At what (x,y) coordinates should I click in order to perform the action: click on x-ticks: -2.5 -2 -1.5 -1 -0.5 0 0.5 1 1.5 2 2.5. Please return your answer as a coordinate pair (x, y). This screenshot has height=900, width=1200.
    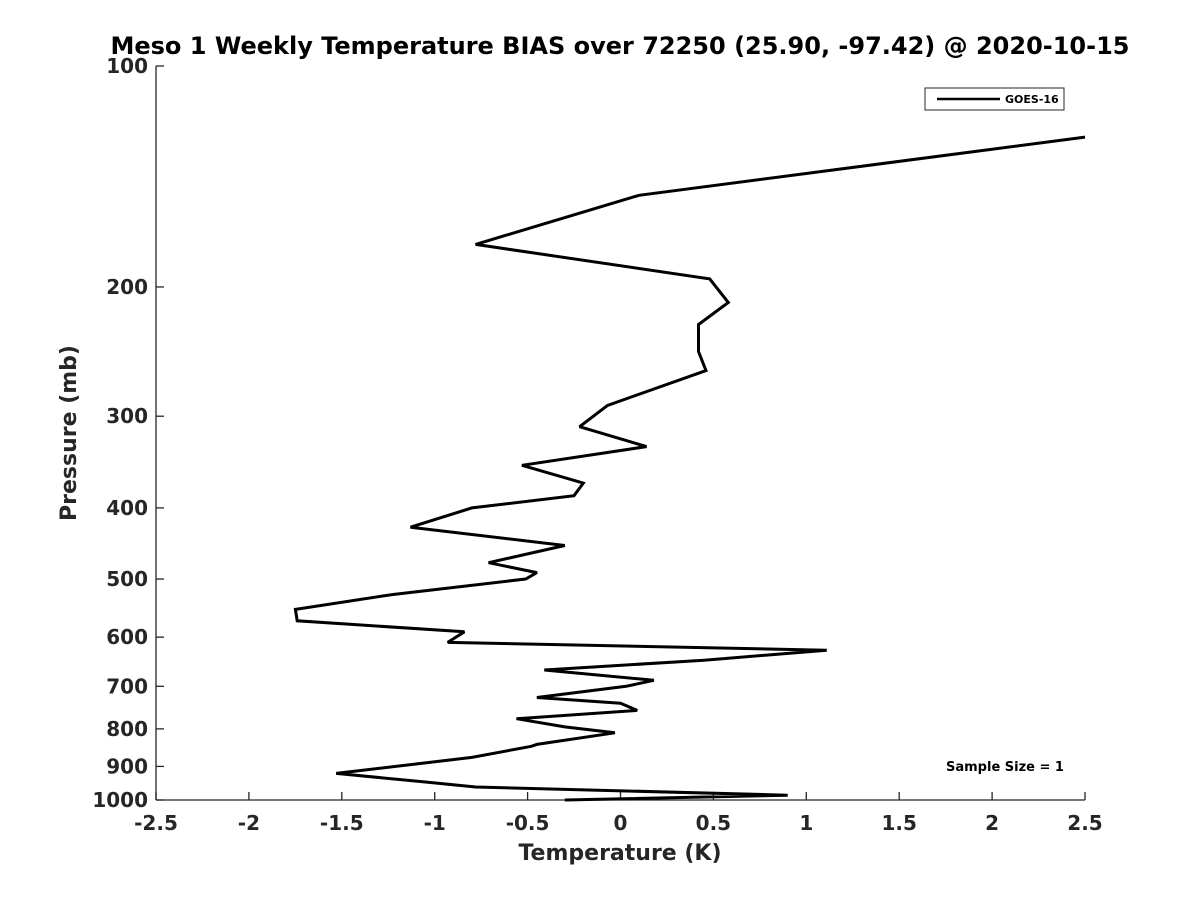
    Looking at the image, I should click on (618, 813).